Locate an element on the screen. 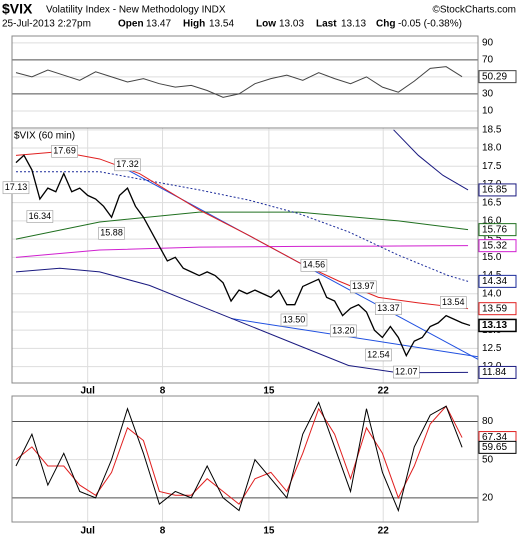 Image resolution: width=520 pixels, height=540 pixels. annotation: 16.34 is located at coordinates (40, 216).